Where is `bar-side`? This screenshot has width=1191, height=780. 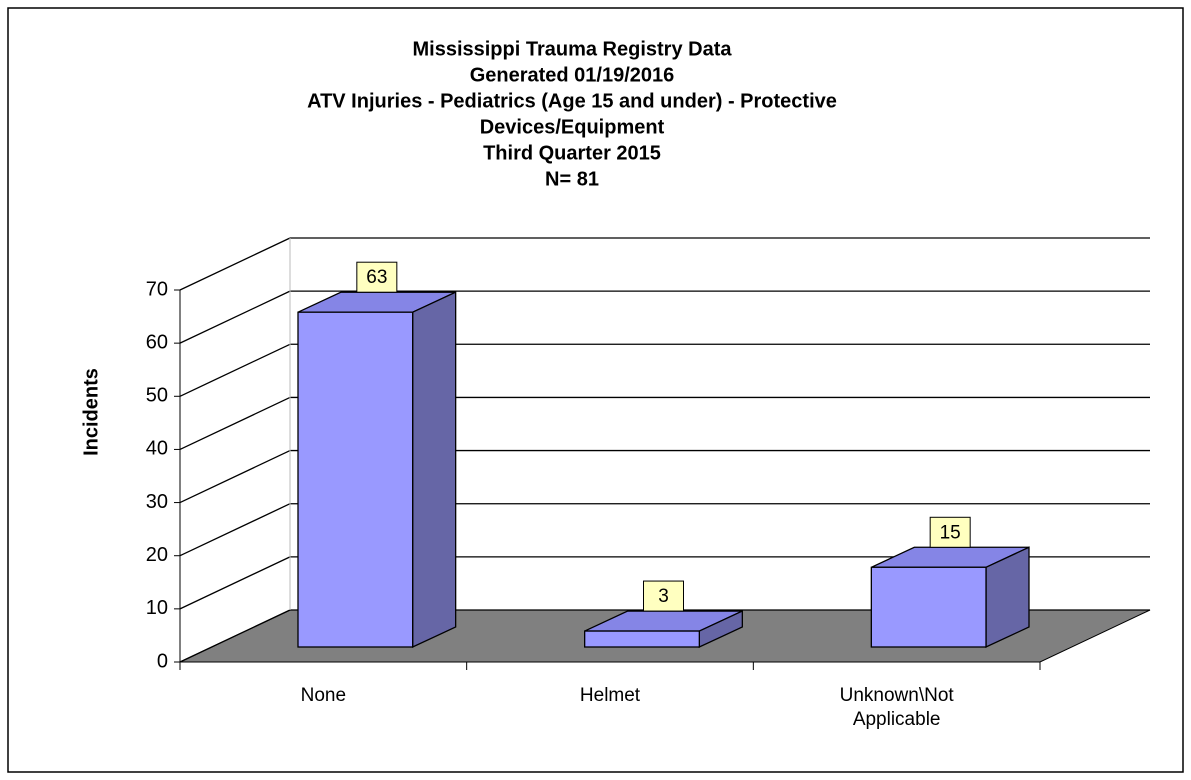
bar-side is located at coordinates (434, 470).